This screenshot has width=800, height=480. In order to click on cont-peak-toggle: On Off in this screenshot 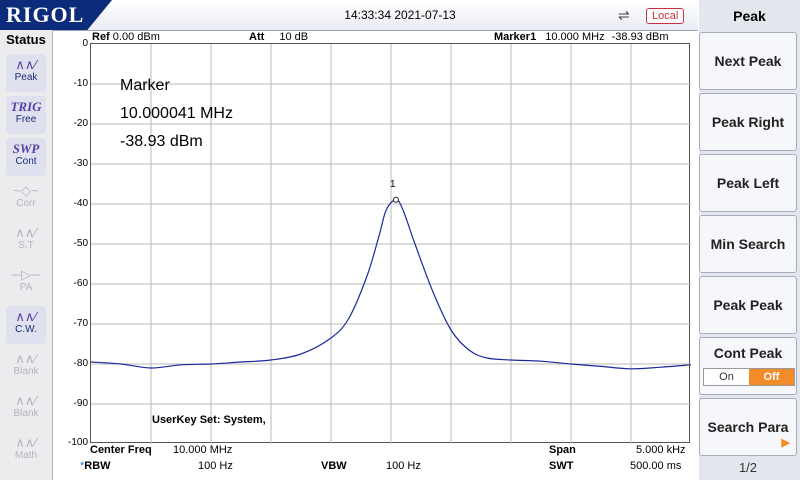, I will do `click(749, 377)`.